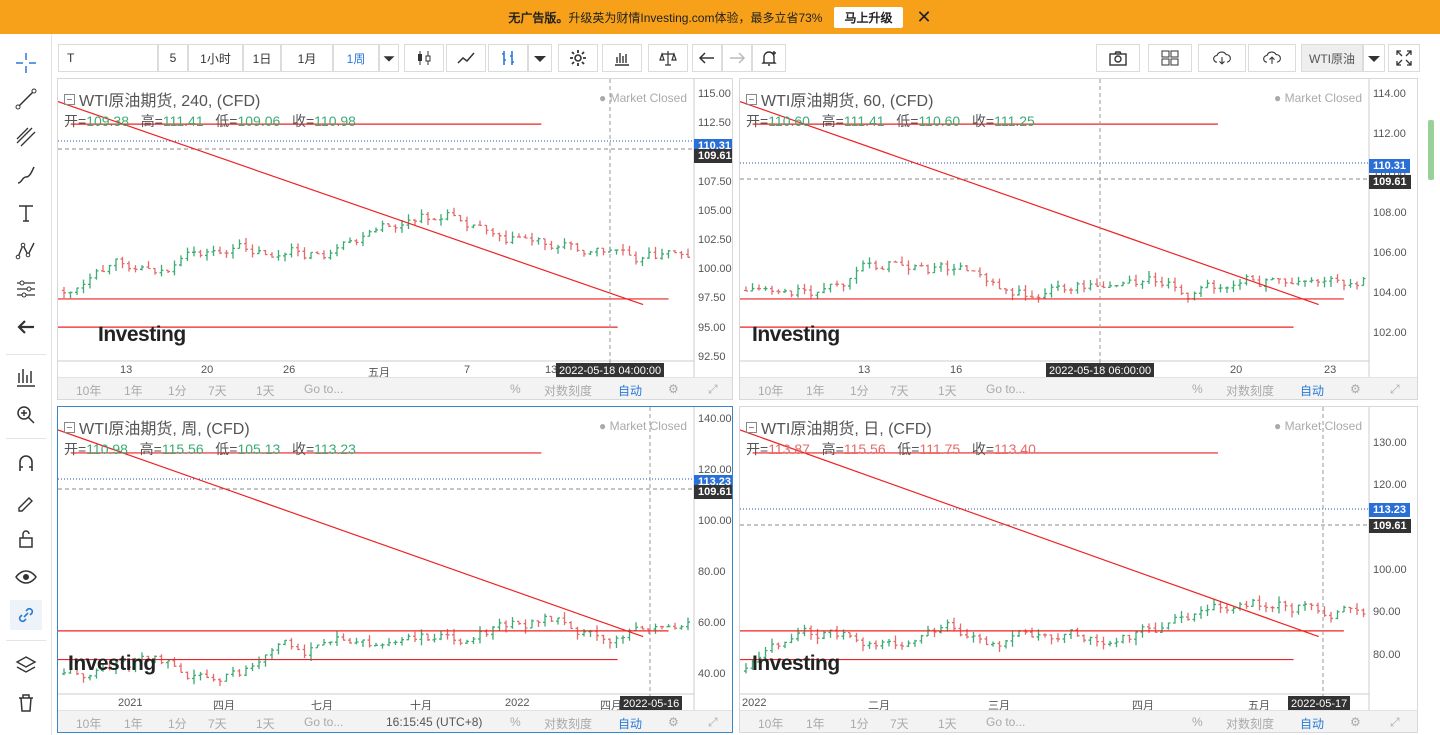 The height and width of the screenshot is (735, 1440). I want to click on indicators-icon, so click(26, 377).